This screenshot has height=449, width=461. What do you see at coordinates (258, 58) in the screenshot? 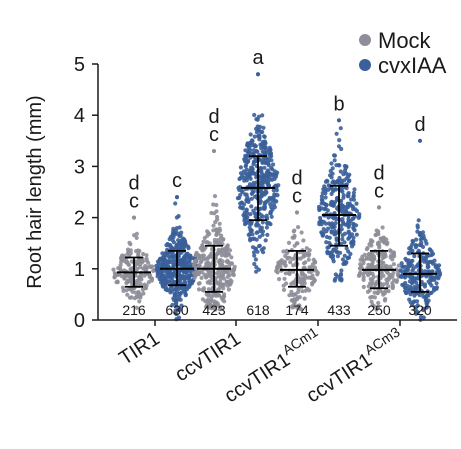
I see `significance-letter: a` at bounding box center [258, 58].